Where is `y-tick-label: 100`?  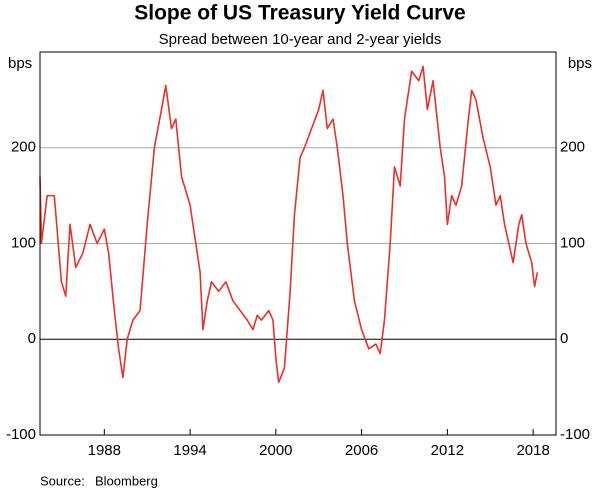 y-tick-label: 100 is located at coordinates (23, 242).